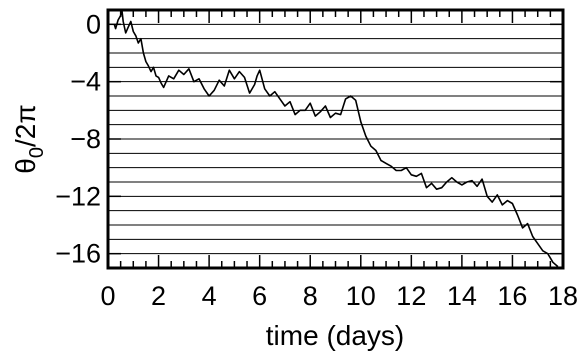 This screenshot has width=580, height=355. I want to click on y-axis-title: θ0/2π, so click(29, 138).